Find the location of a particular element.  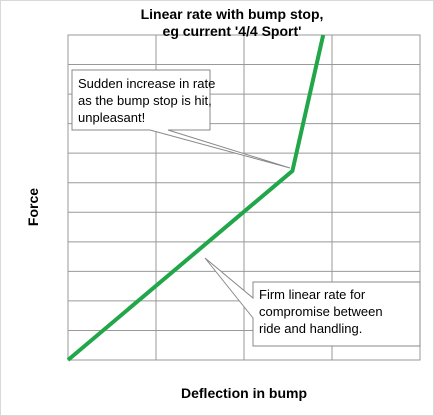

x-axis-label: Deflection in bump is located at coordinates (244, 393).